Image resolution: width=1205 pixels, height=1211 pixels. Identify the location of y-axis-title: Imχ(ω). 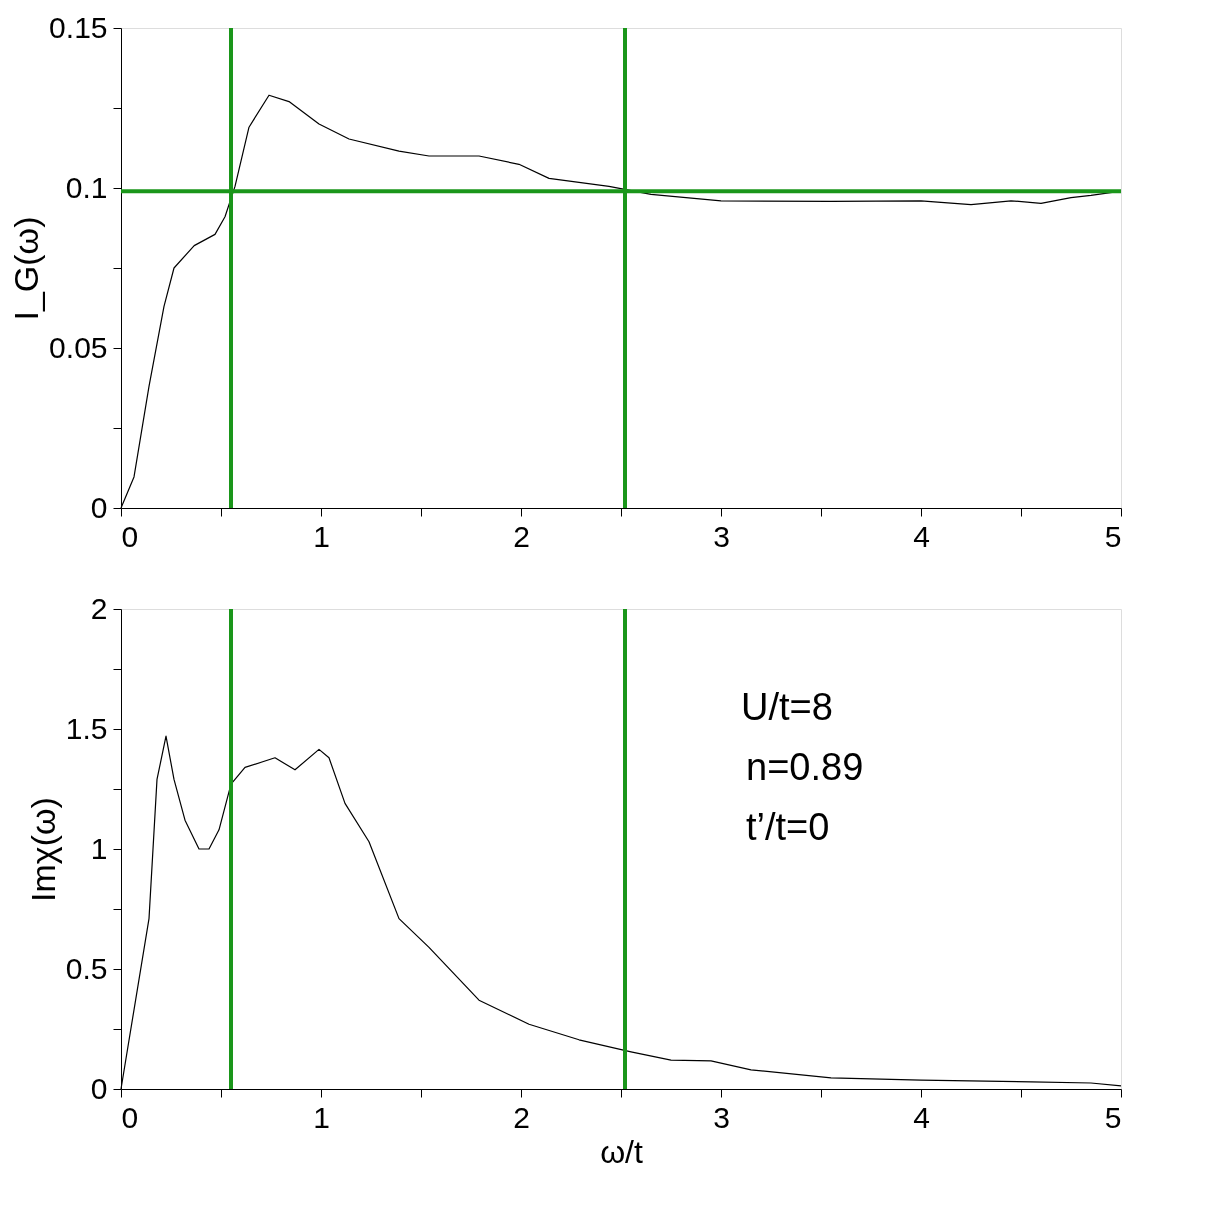
(42, 849).